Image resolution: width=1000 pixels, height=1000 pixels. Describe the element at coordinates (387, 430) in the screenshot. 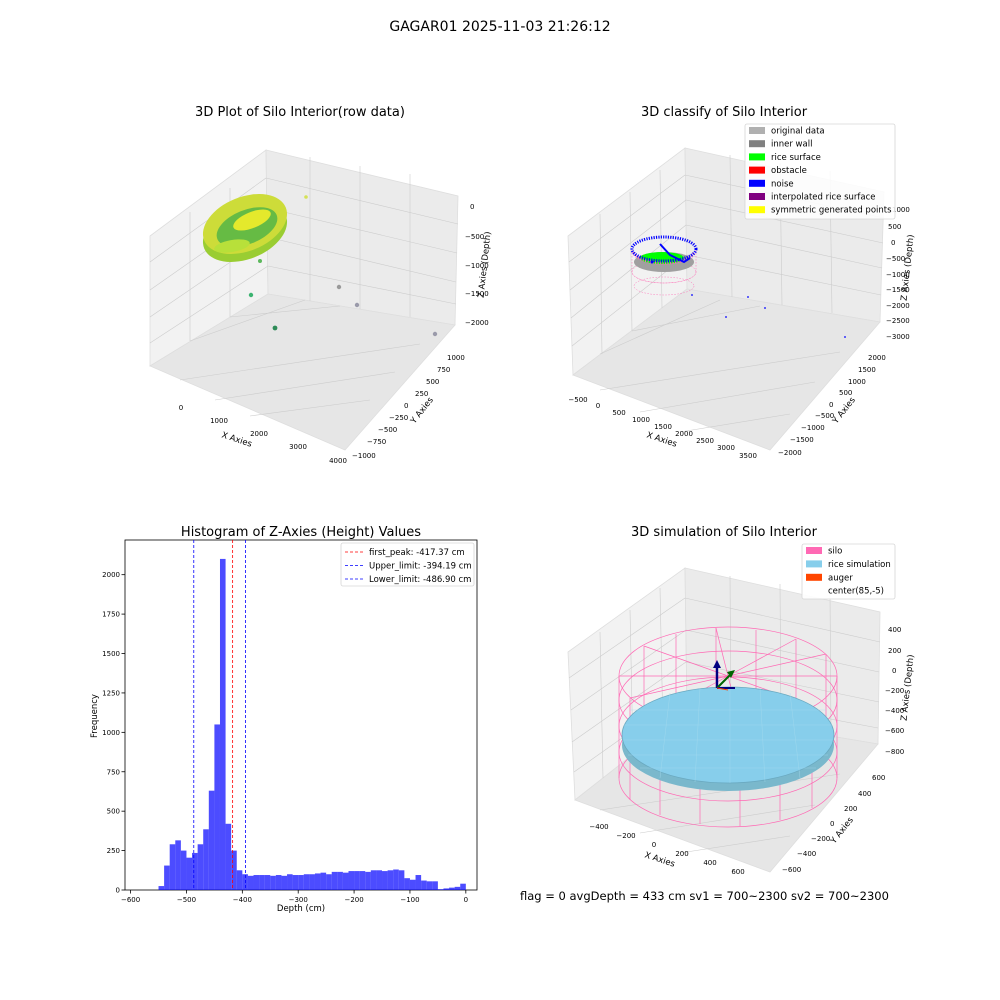

I see `raw-ytick: −500` at that location.